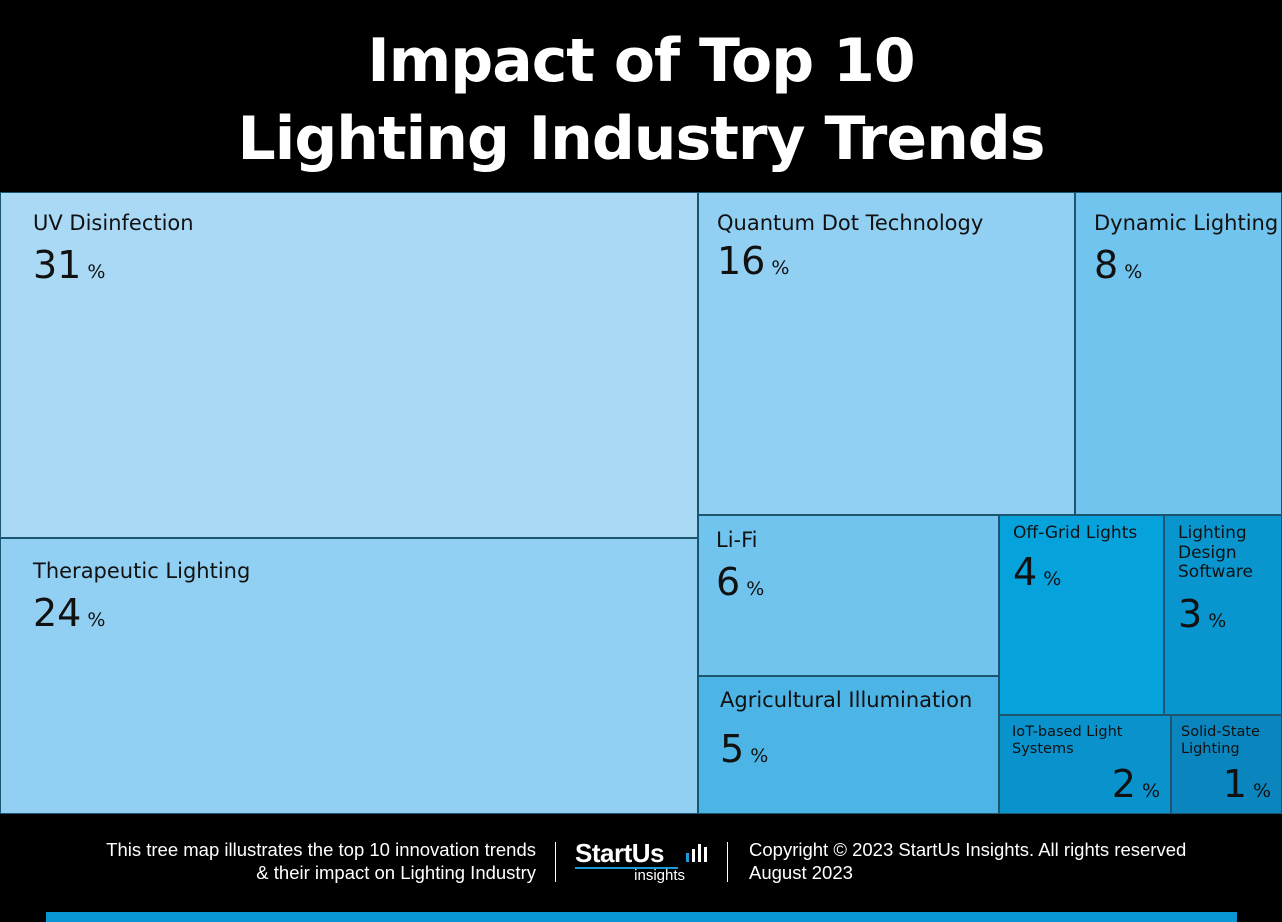 Image resolution: width=1282 pixels, height=922 pixels. I want to click on treemap-label: Lighting Design Software, so click(1215, 553).